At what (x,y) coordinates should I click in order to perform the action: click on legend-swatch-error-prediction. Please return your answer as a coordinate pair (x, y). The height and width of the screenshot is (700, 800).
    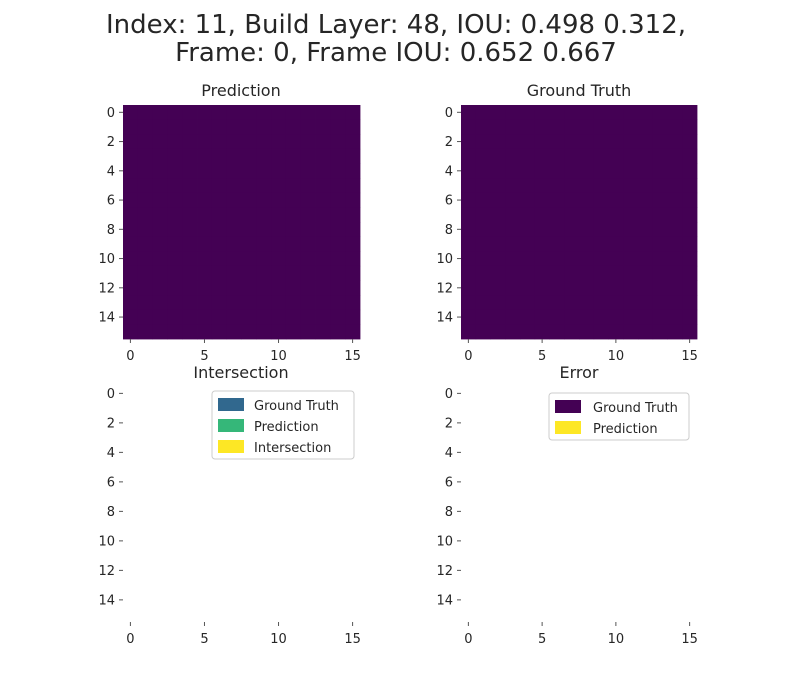
    Looking at the image, I should click on (568, 427).